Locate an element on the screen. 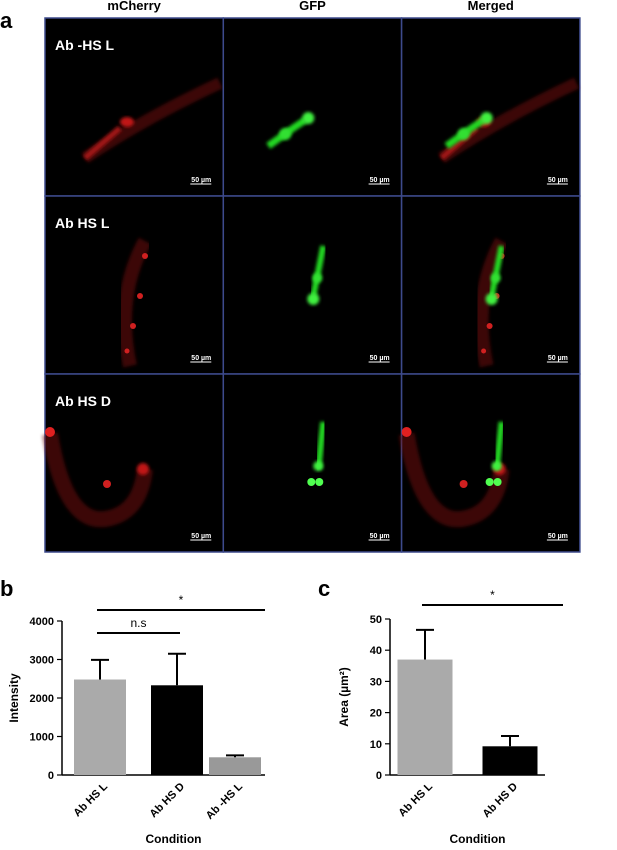 The height and width of the screenshot is (850, 617). y-tick-label: 40 is located at coordinates (376, 651).